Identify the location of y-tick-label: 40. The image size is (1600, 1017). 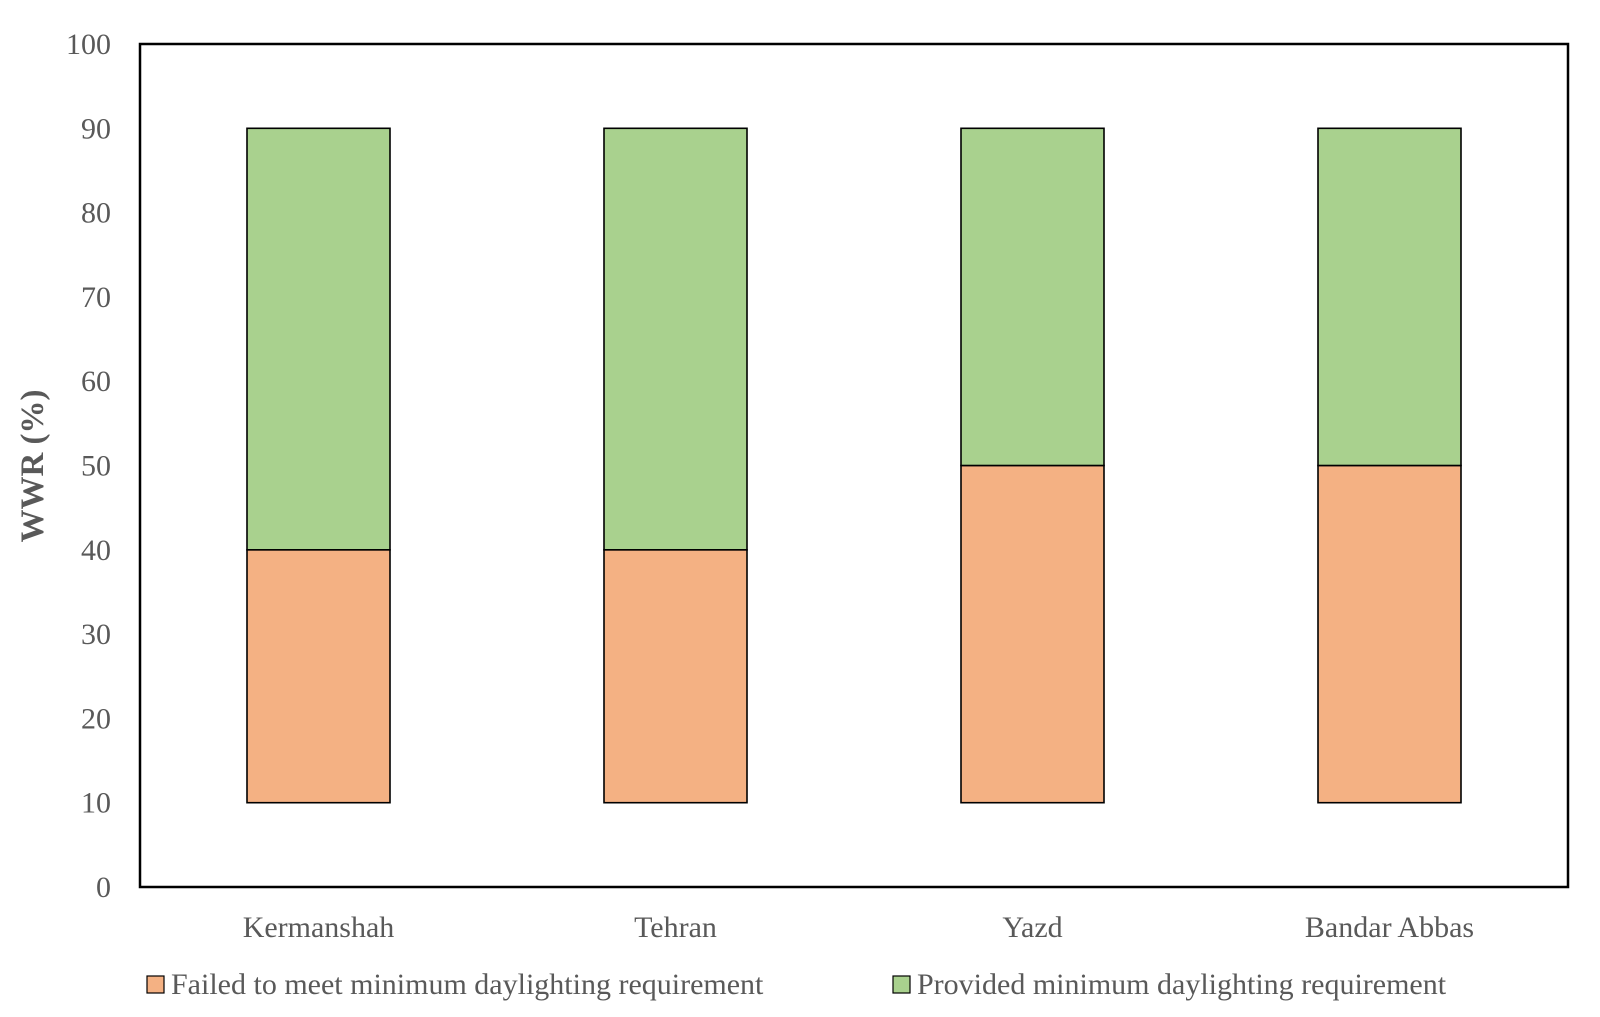
(96, 550).